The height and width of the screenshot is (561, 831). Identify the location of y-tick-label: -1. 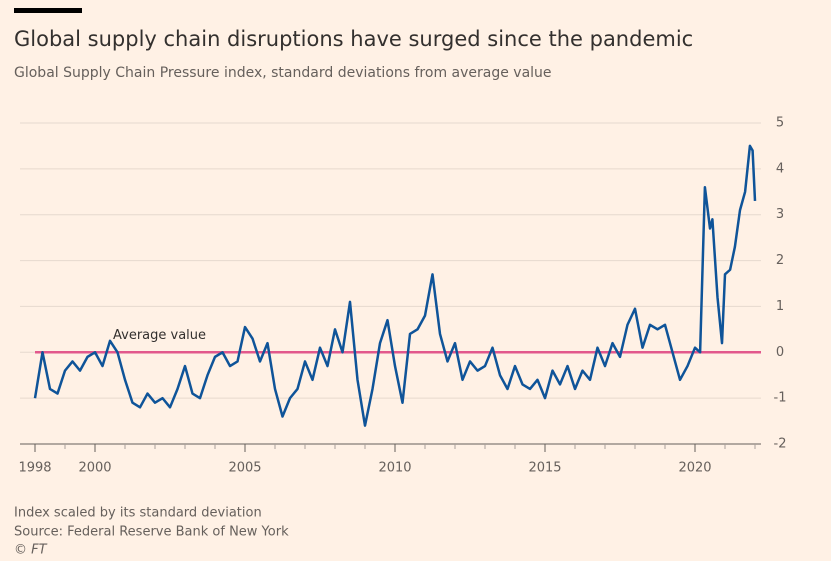
(780, 398).